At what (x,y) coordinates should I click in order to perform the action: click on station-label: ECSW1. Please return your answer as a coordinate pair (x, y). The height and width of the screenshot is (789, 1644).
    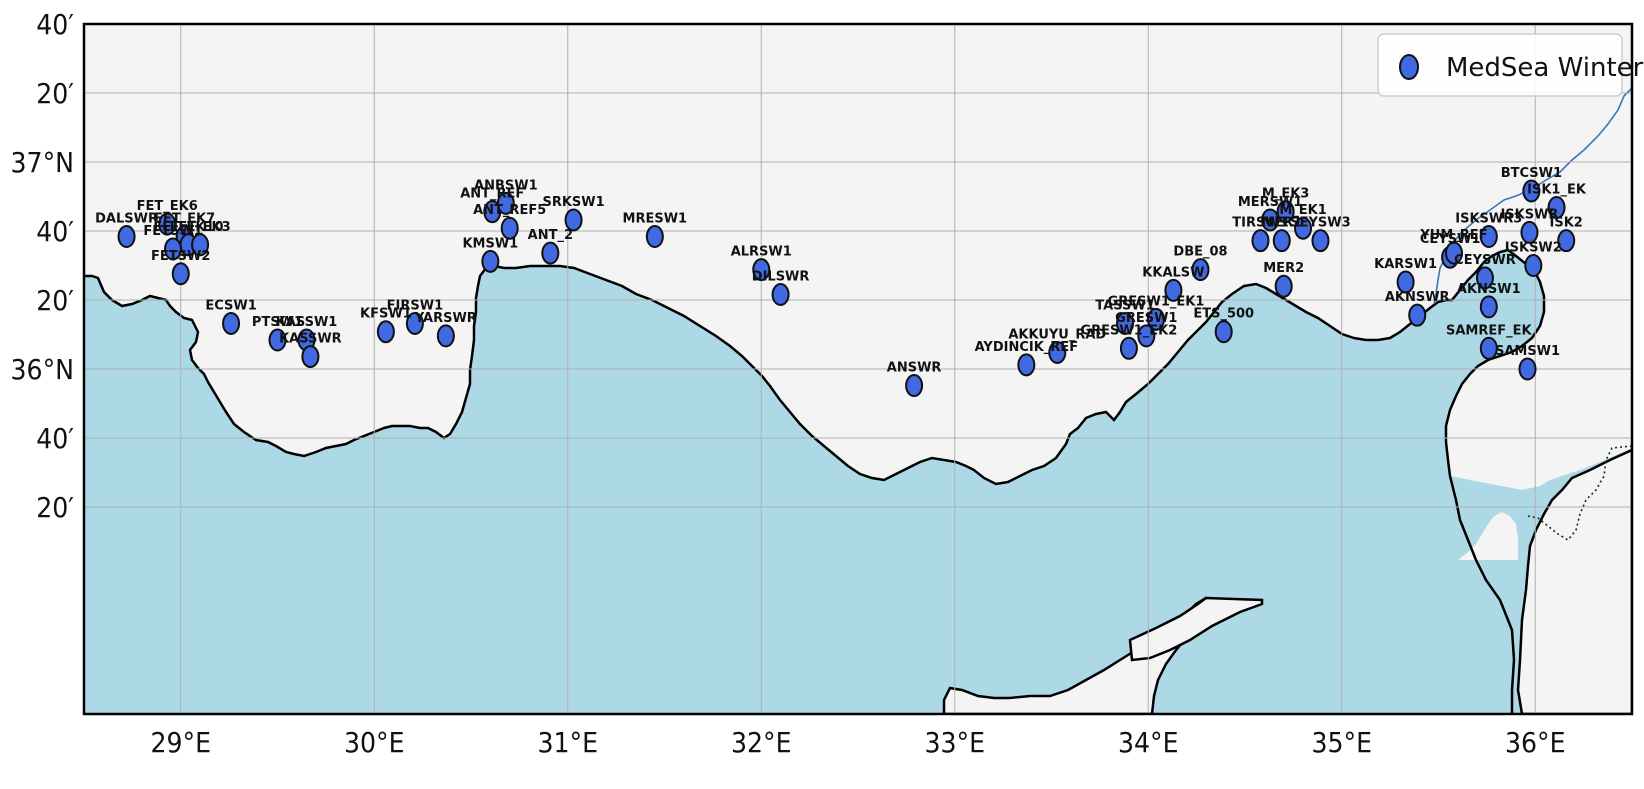
    Looking at the image, I should click on (230, 305).